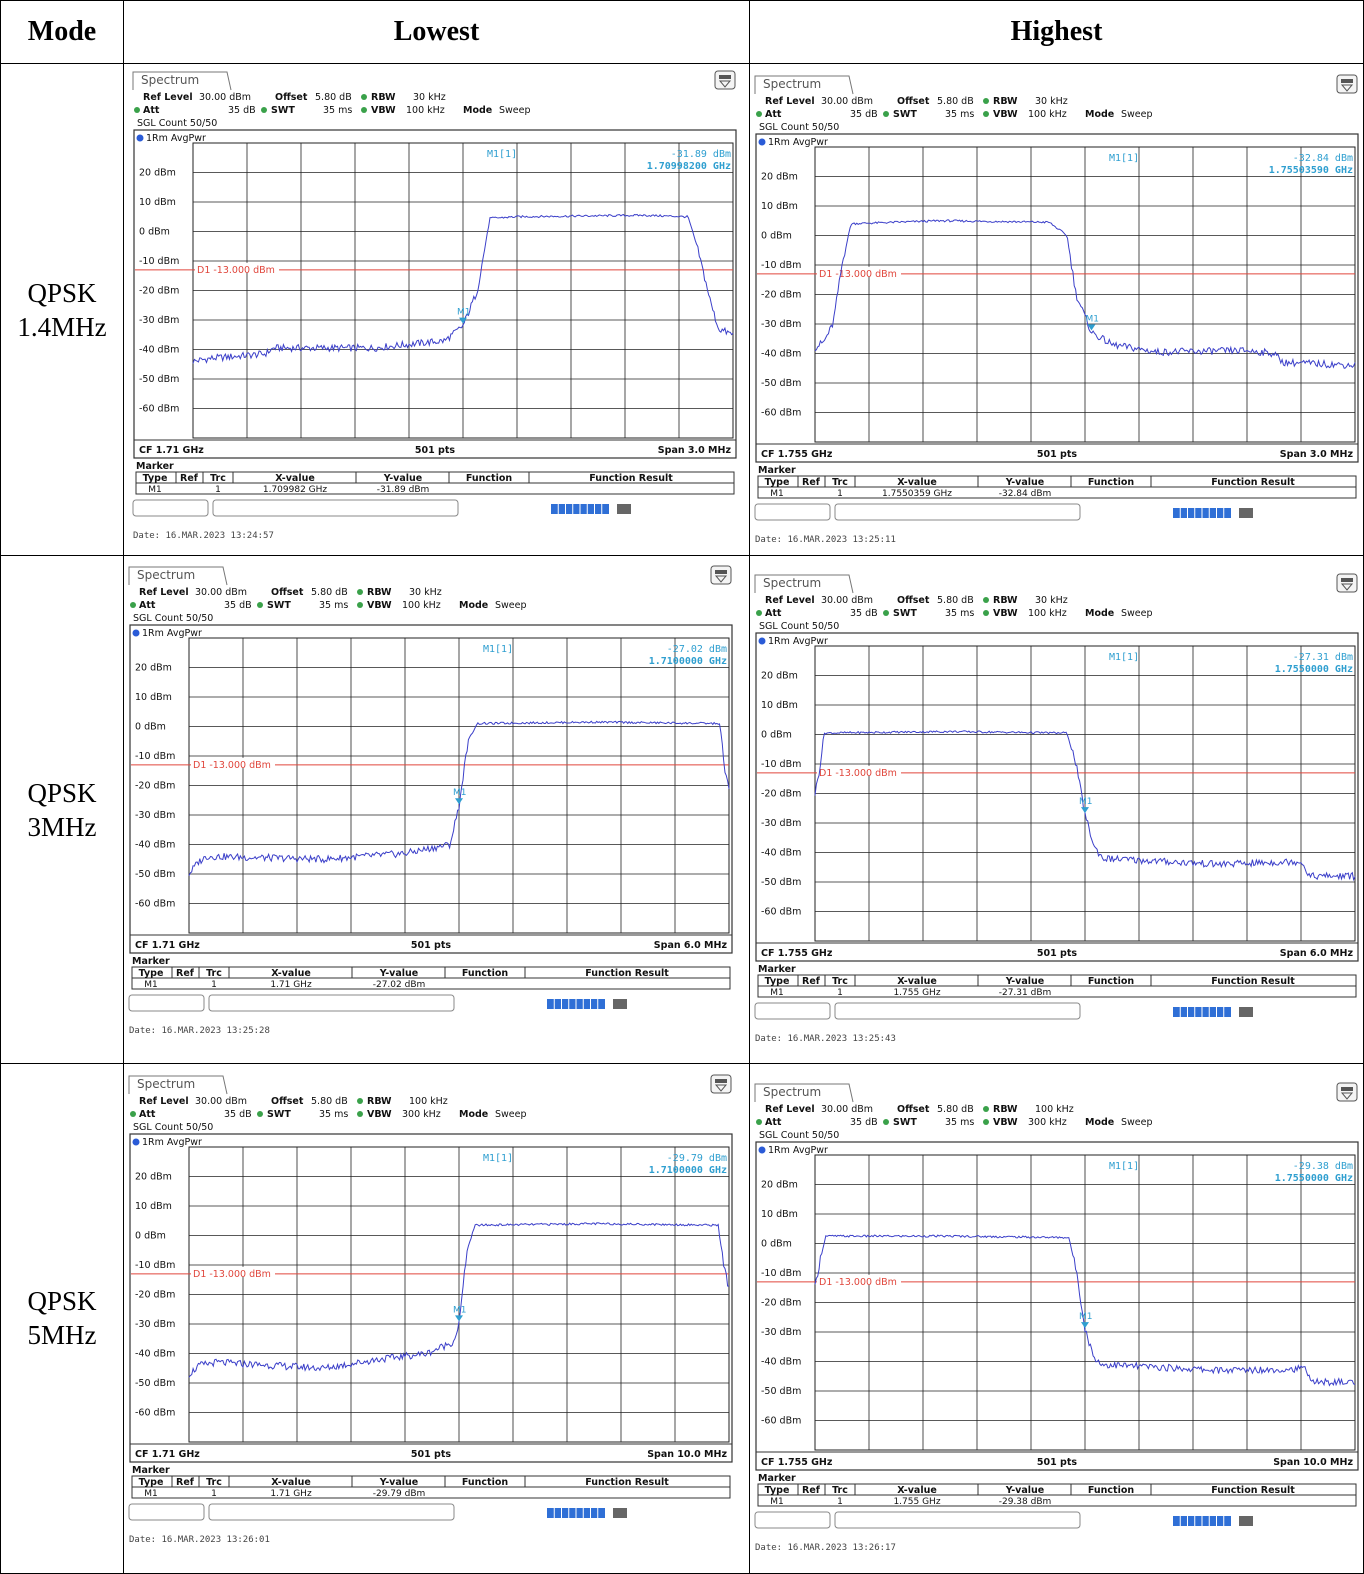  What do you see at coordinates (62, 310) in the screenshot?
I see `row-1-mode-label: QPSK 1.4MHz` at bounding box center [62, 310].